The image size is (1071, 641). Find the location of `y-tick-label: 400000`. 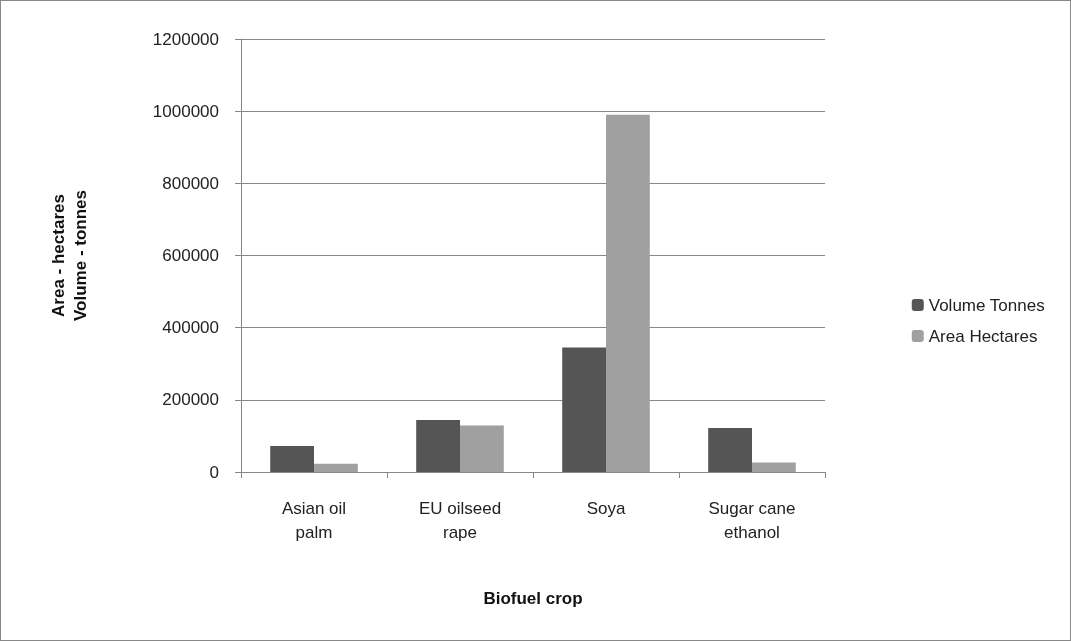

y-tick-label: 400000 is located at coordinates (190, 328).